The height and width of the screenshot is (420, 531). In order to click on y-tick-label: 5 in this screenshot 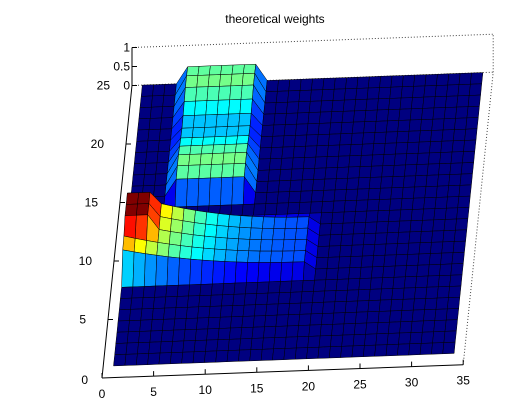, I will do `click(82, 320)`.